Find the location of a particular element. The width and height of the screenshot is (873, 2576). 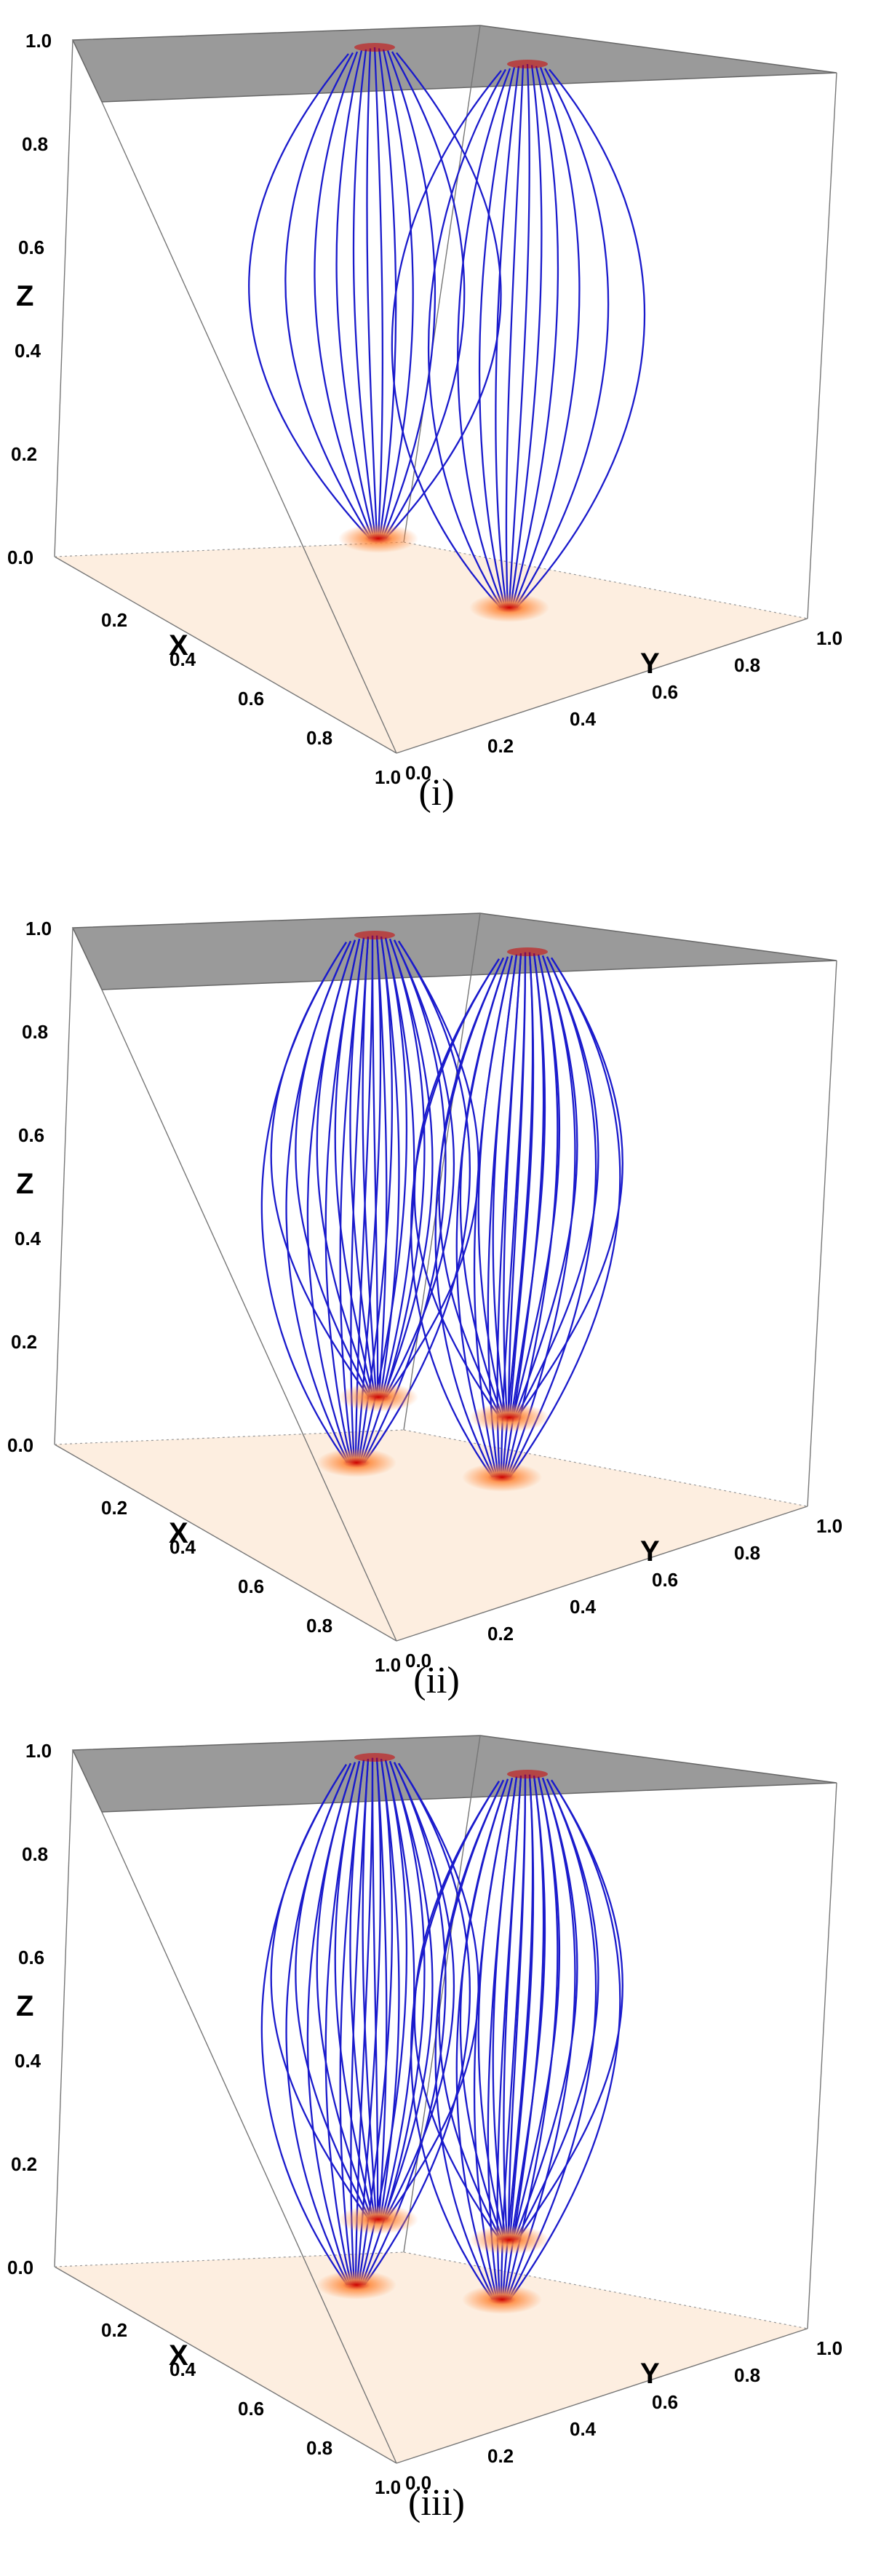

z-axis-title: Z is located at coordinates (25, 296).